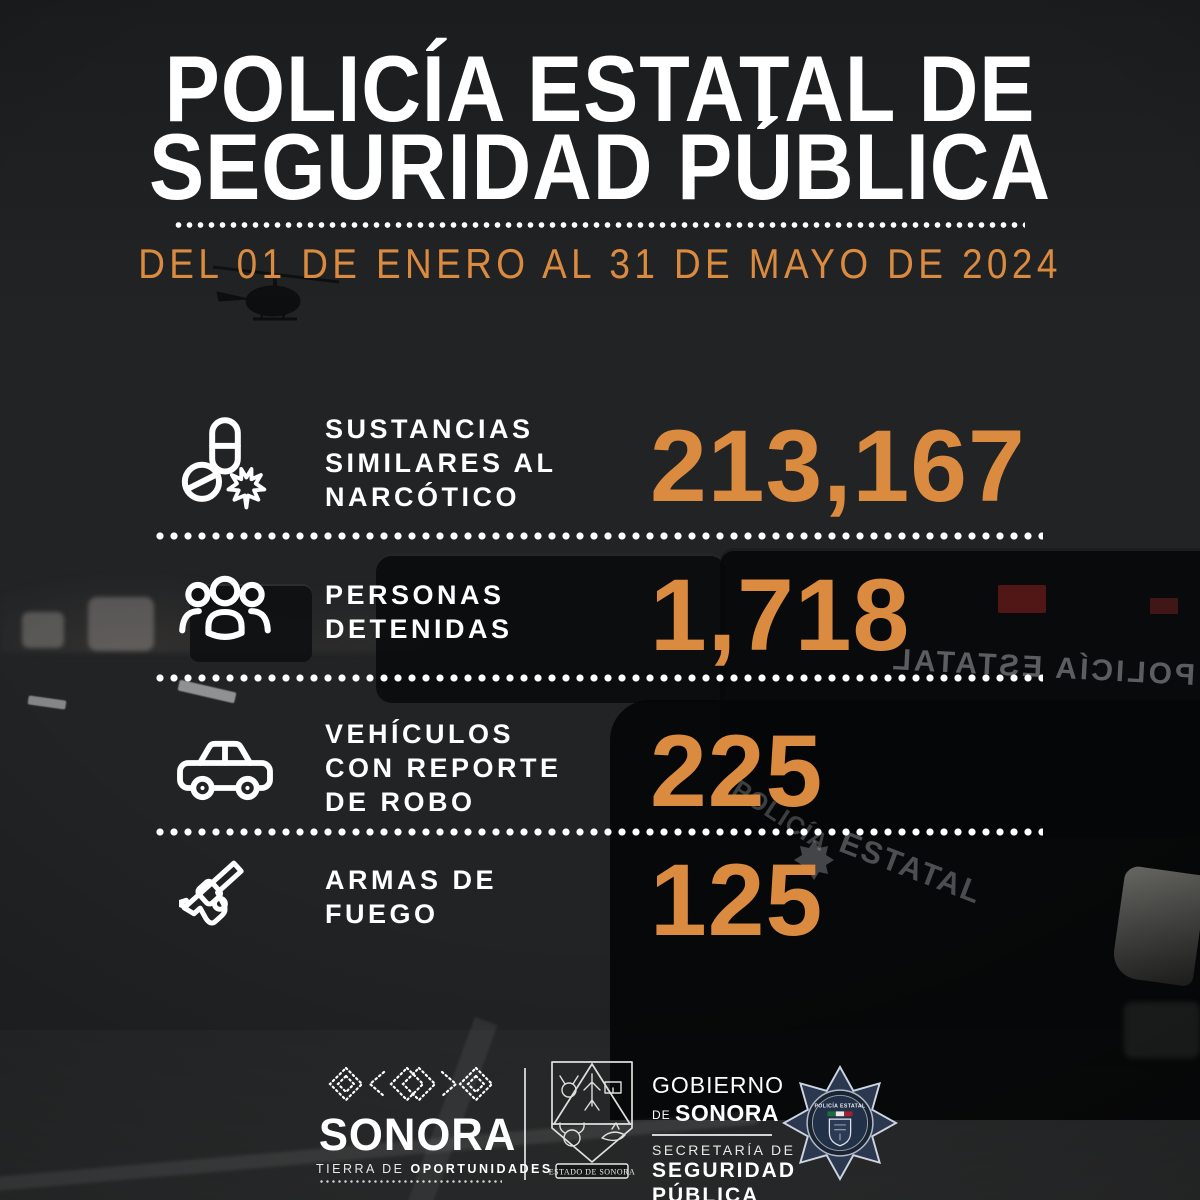  I want to click on title-dotted-divider, so click(600, 225).